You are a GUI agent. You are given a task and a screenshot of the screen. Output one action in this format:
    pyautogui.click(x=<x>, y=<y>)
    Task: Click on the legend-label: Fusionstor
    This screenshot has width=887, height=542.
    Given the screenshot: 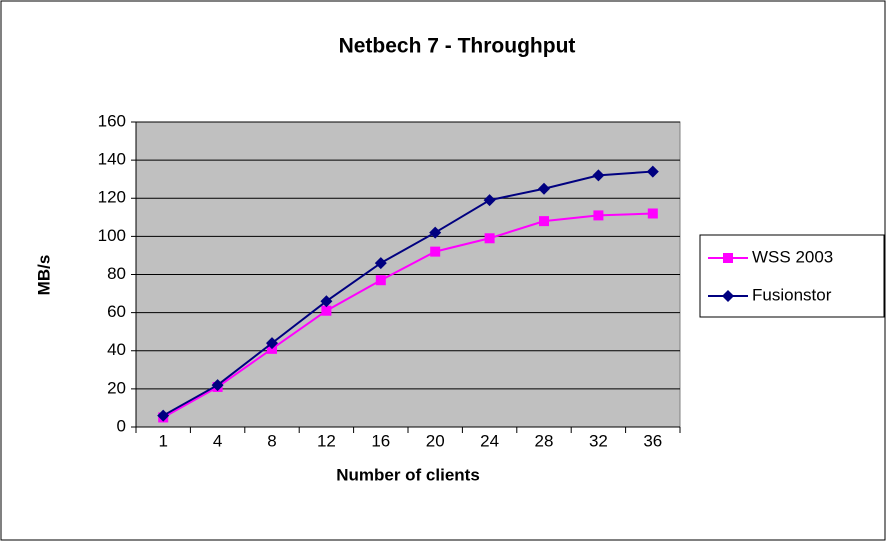 What is the action you would take?
    pyautogui.click(x=792, y=294)
    